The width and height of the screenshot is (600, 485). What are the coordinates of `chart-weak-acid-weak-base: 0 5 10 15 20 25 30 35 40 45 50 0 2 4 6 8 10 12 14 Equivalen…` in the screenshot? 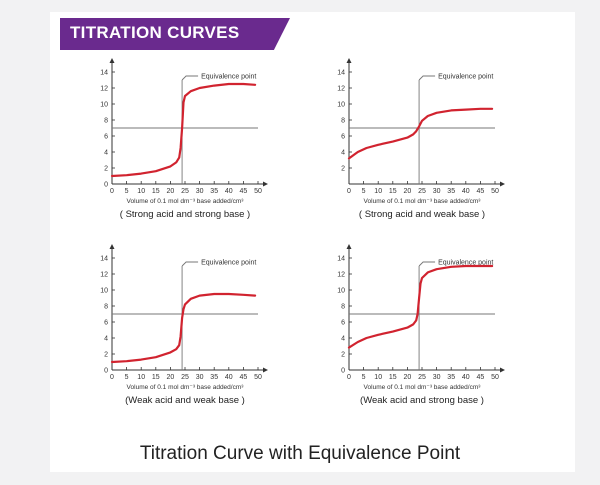 It's located at (184, 325).